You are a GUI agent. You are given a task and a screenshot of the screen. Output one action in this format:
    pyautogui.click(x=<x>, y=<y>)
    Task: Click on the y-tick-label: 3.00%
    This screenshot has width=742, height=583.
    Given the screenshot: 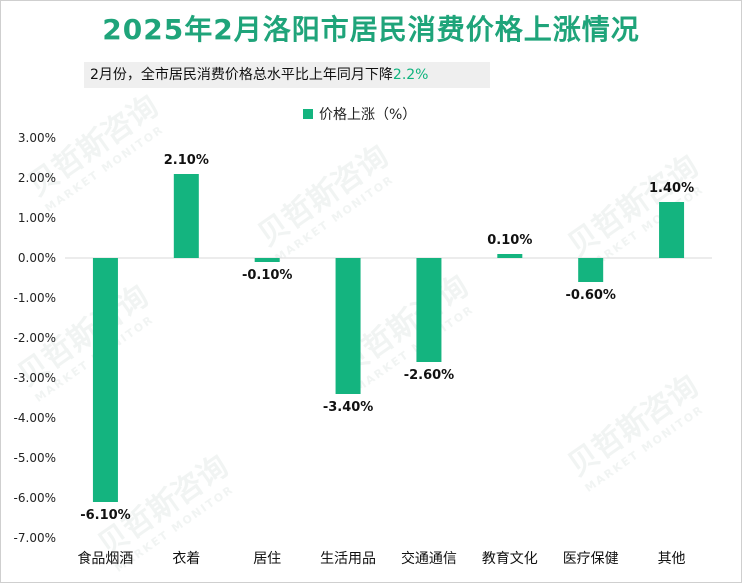 What is the action you would take?
    pyautogui.click(x=37, y=138)
    